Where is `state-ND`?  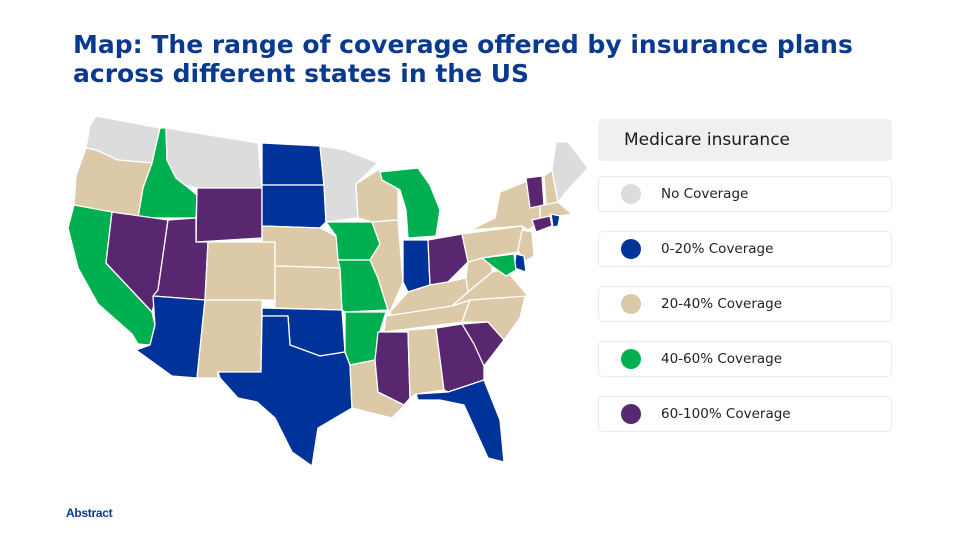 state-ND is located at coordinates (293, 164).